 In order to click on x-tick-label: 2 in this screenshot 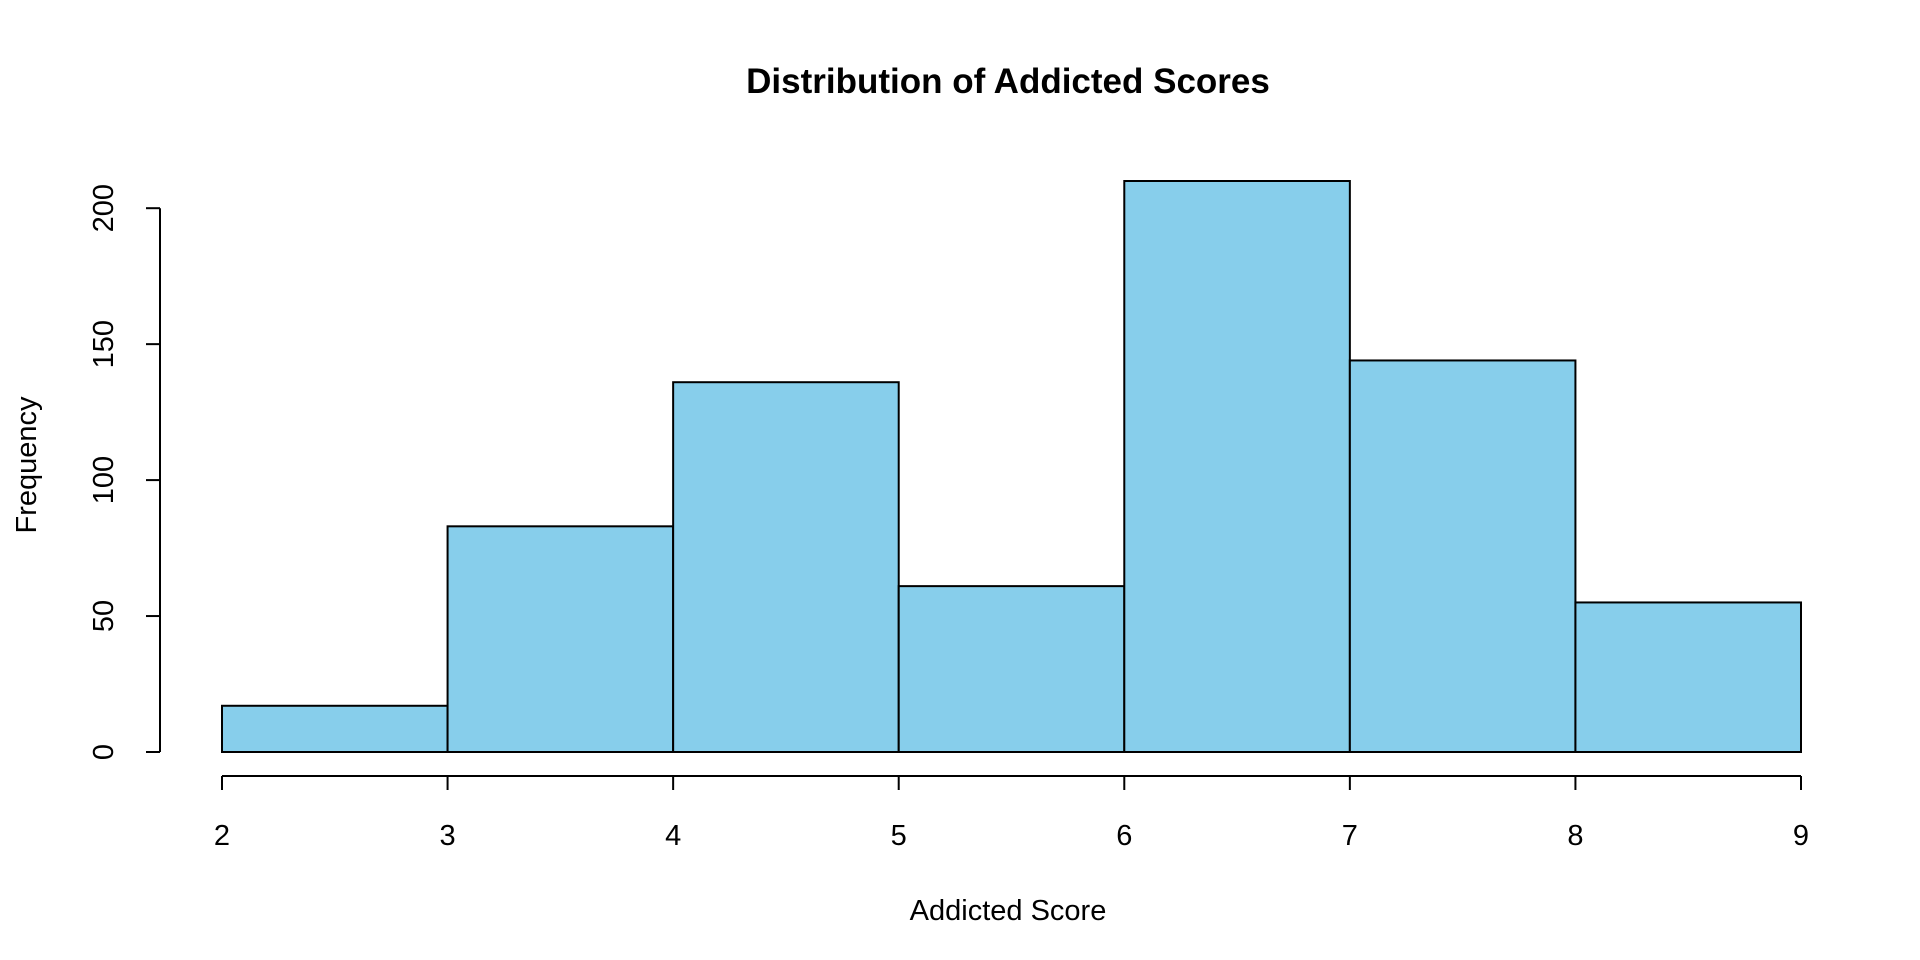, I will do `click(222, 836)`.